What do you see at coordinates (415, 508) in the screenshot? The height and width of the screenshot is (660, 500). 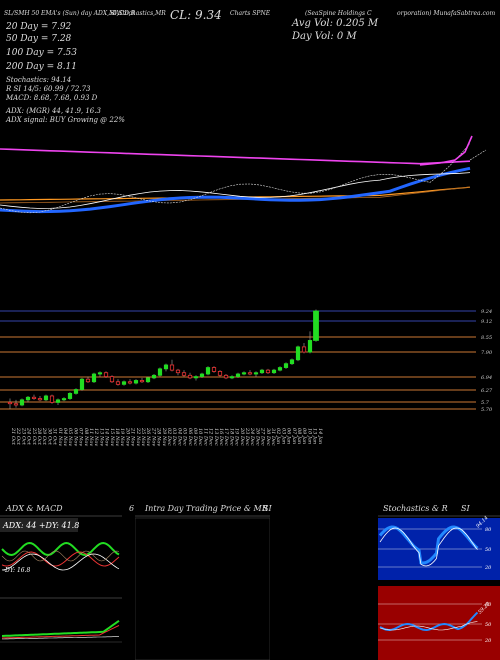 I see `stoch-panel-title: Stochastics & R` at bounding box center [415, 508].